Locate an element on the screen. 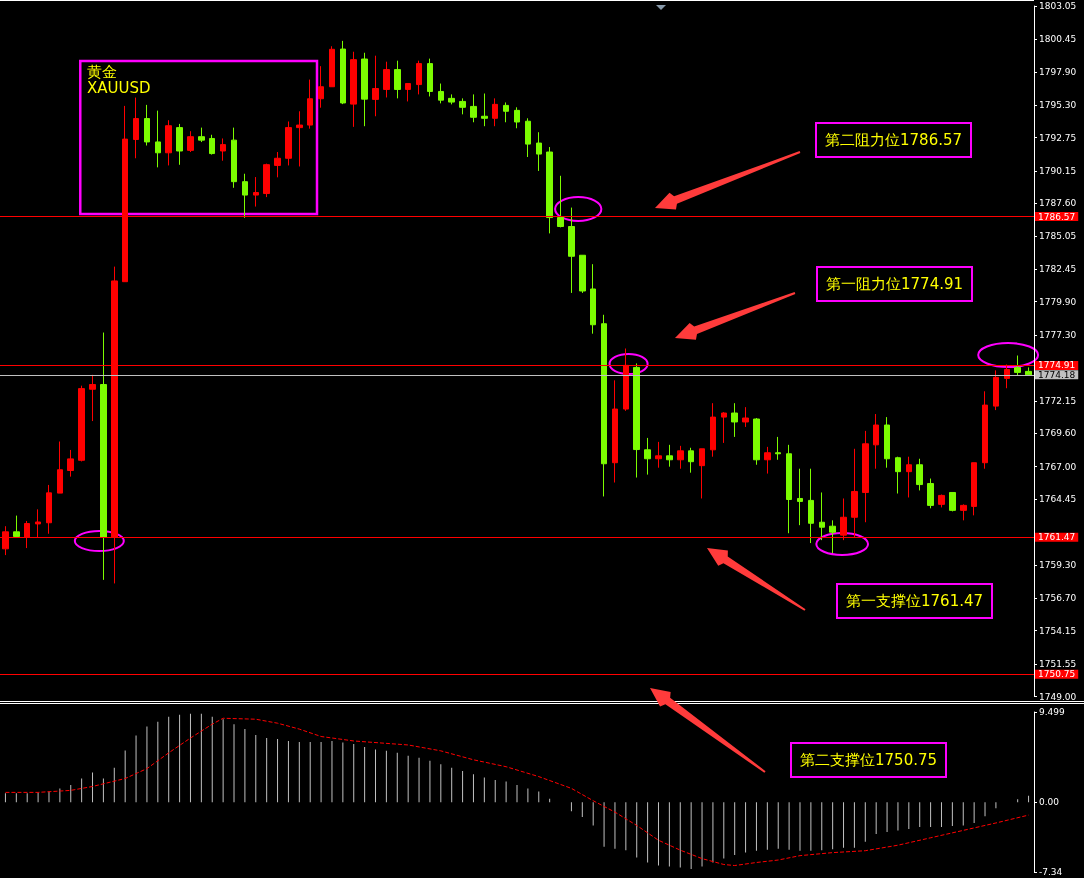 The image size is (1084, 878). y-tick-label: 0.00 is located at coordinates (1049, 802).